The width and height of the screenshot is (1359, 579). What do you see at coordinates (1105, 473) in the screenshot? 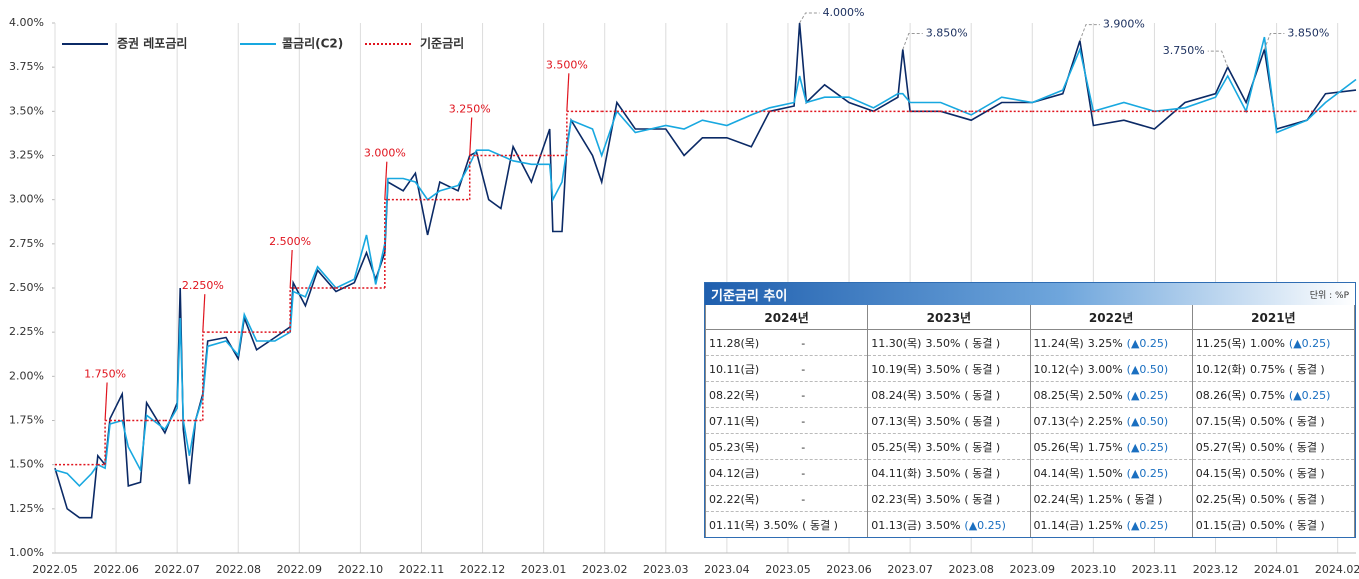
I see `cell-text: 1.50%` at bounding box center [1105, 473].